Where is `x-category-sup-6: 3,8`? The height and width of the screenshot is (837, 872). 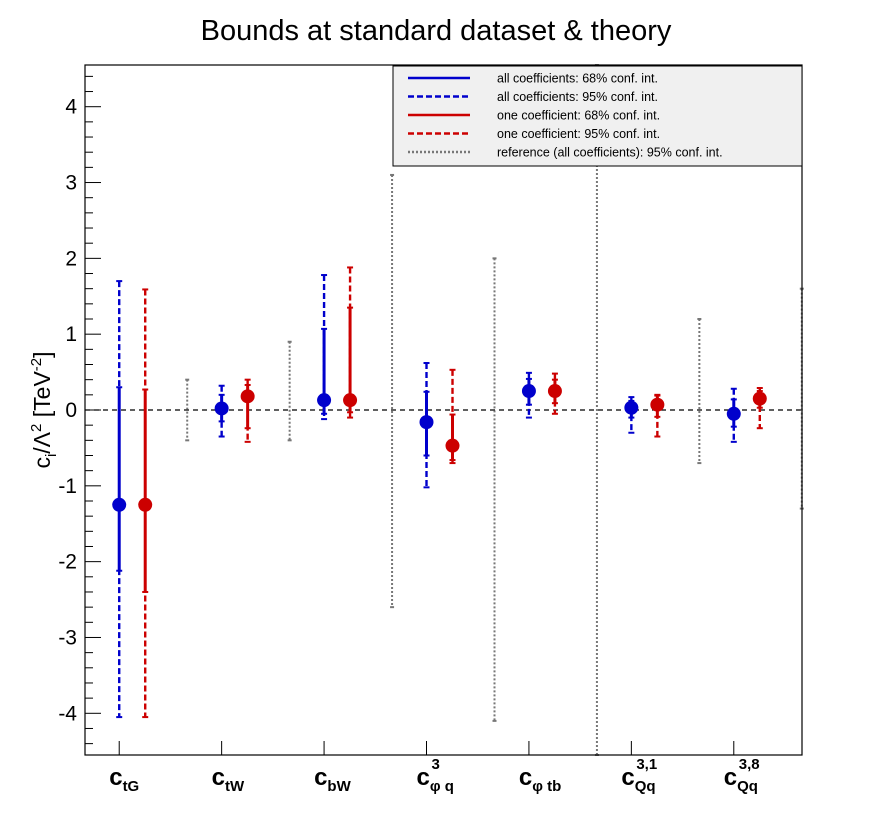 x-category-sup-6: 3,8 is located at coordinates (749, 764).